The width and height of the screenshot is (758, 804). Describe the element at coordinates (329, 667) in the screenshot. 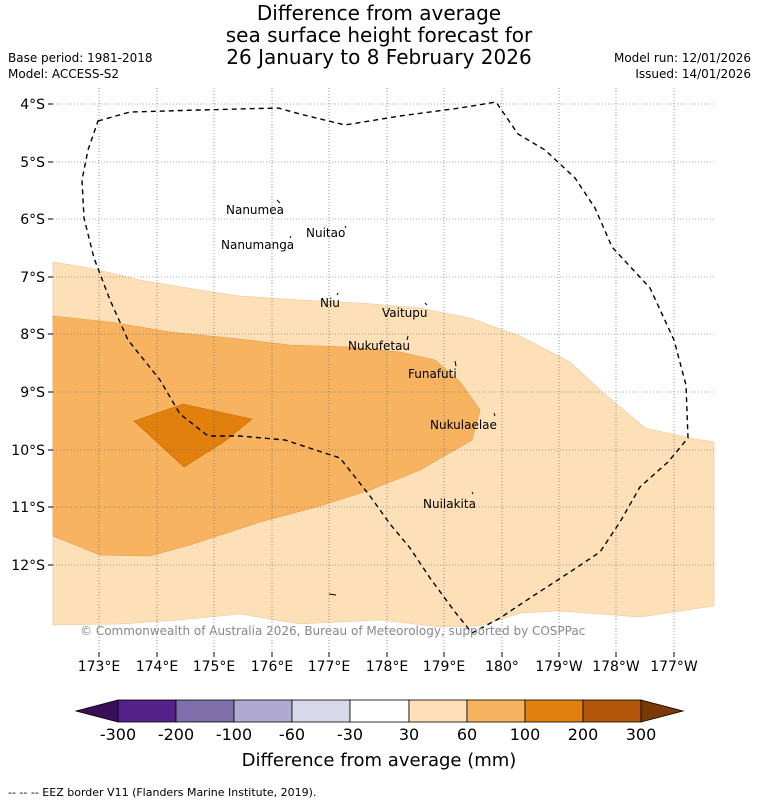

I see `lon-label: 177°E` at that location.